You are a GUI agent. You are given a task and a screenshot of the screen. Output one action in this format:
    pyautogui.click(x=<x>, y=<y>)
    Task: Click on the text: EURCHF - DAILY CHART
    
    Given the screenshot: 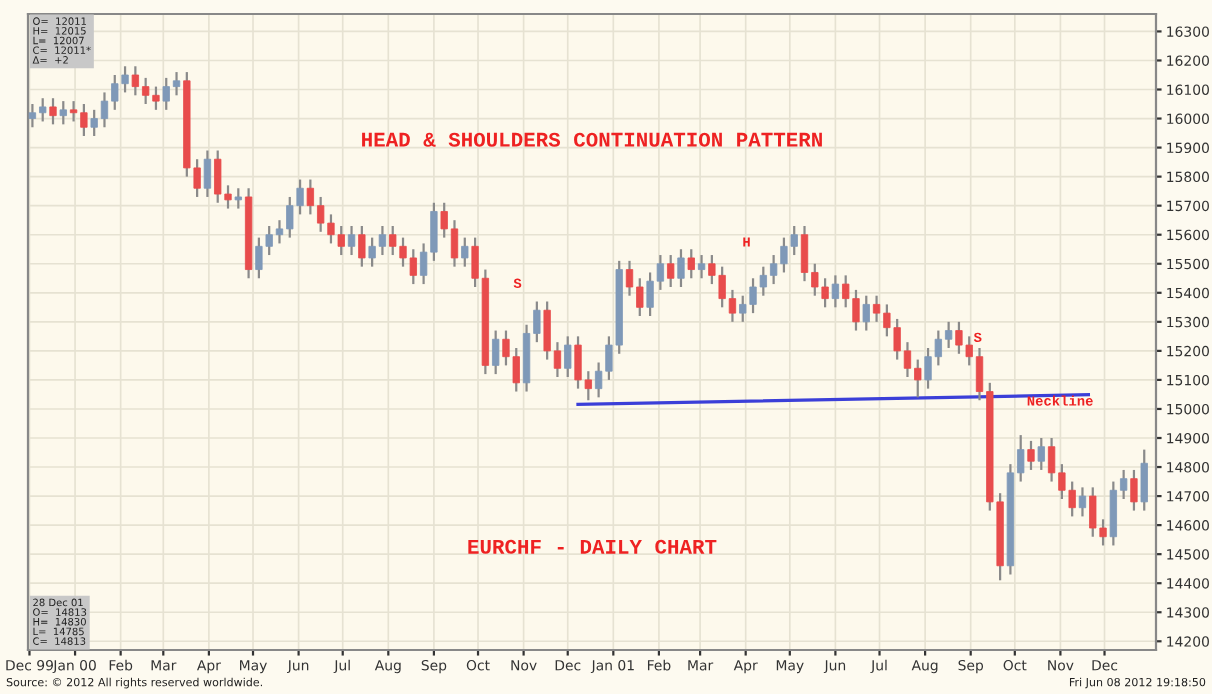 What is the action you would take?
    pyautogui.click(x=592, y=546)
    